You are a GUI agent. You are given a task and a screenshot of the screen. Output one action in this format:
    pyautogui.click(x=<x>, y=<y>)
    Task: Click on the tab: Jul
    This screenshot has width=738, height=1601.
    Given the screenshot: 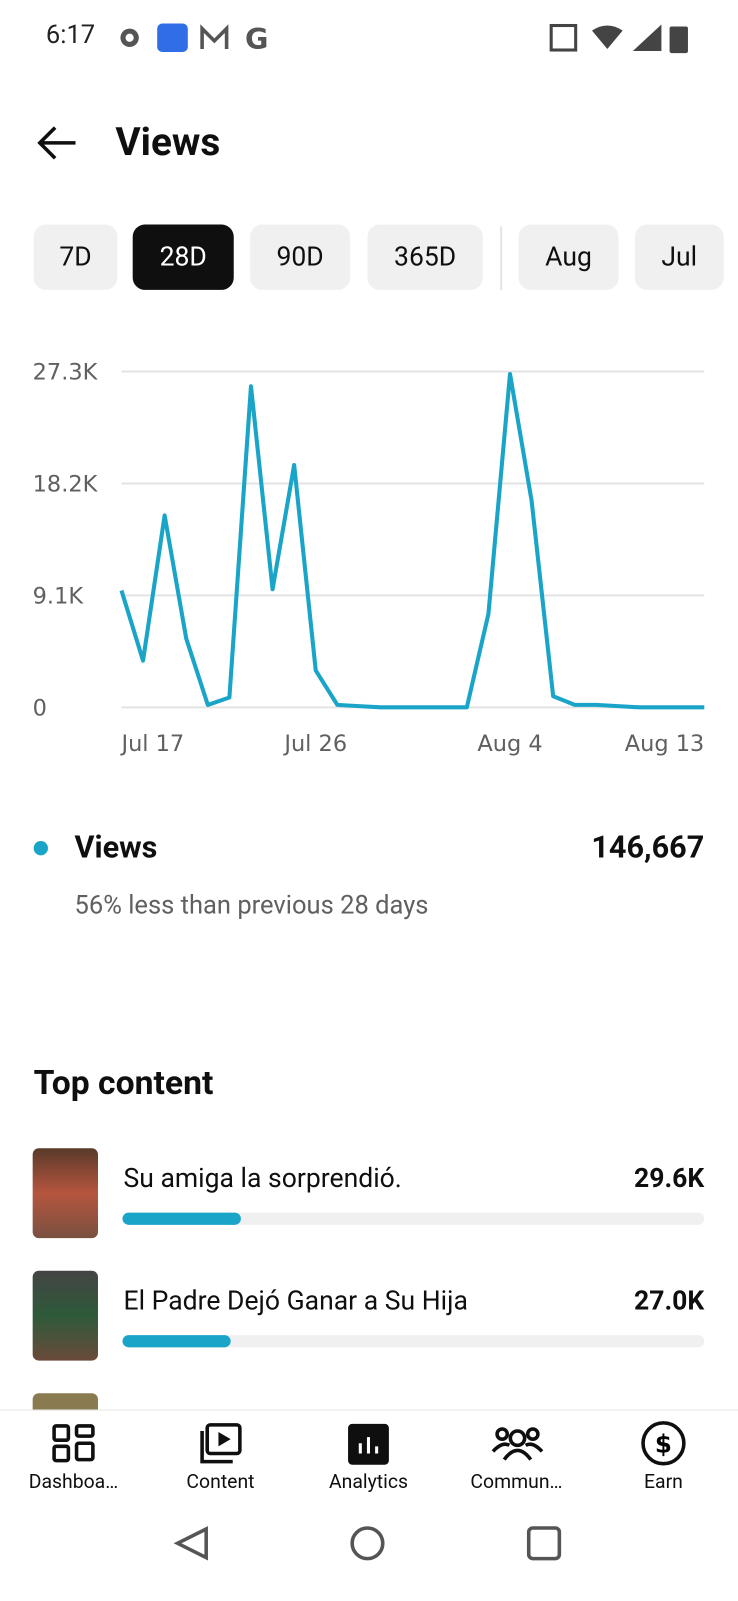 What is the action you would take?
    pyautogui.click(x=679, y=257)
    